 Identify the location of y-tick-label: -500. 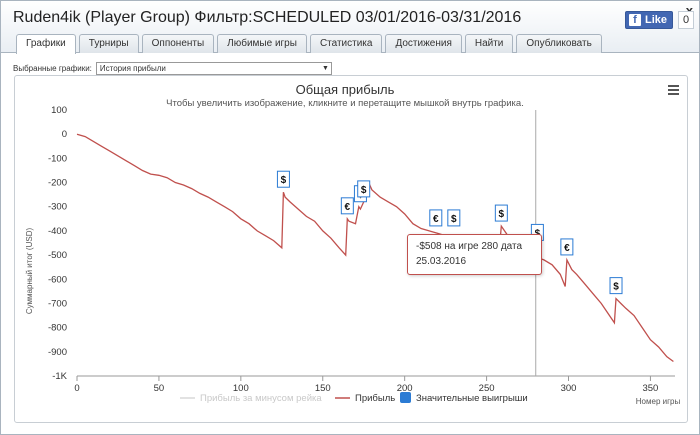
(57, 255).